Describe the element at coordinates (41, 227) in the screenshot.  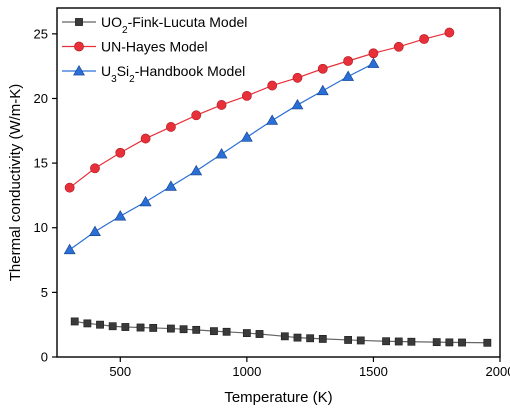
I see `y-tick-label: 10` at that location.